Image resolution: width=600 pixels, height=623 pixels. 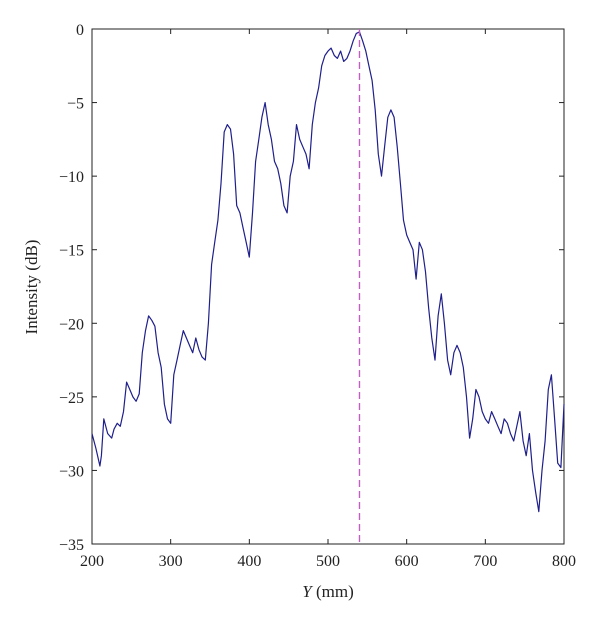 I want to click on x-tick-label: 300, so click(x=171, y=561).